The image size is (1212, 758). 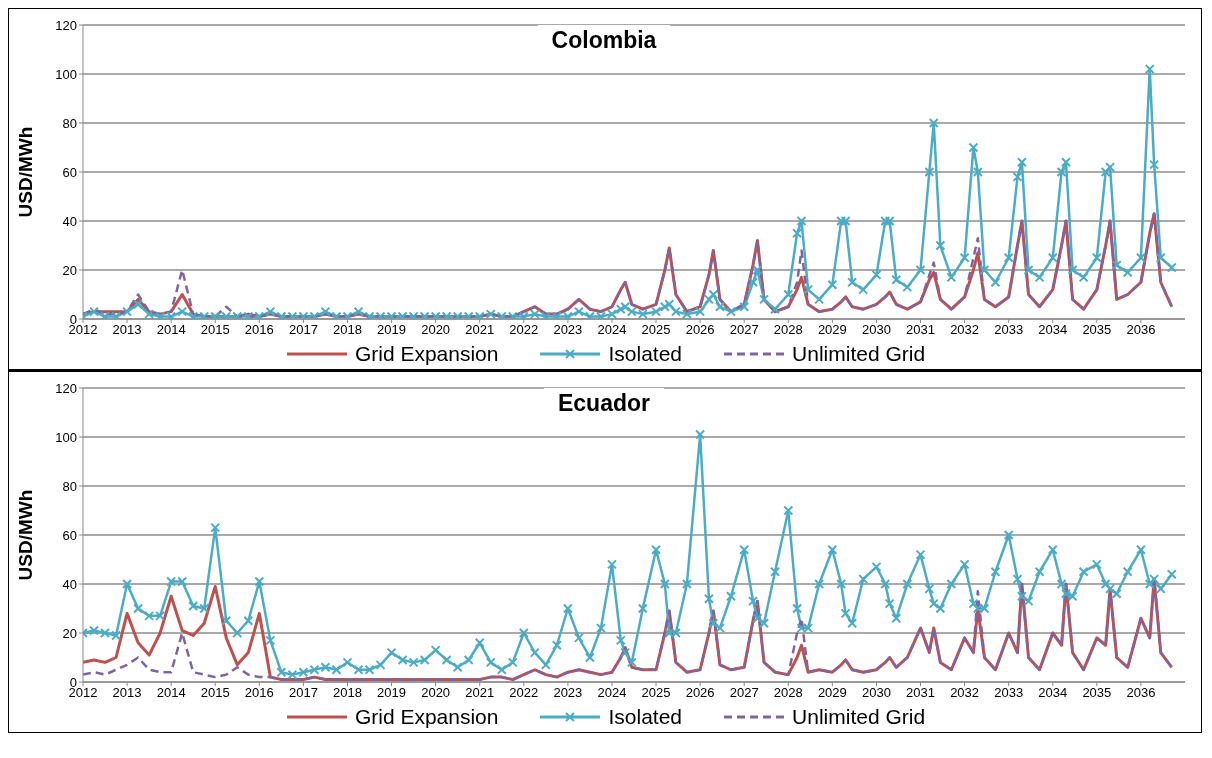 I want to click on chart-title: Ecuador, so click(x=604, y=403).